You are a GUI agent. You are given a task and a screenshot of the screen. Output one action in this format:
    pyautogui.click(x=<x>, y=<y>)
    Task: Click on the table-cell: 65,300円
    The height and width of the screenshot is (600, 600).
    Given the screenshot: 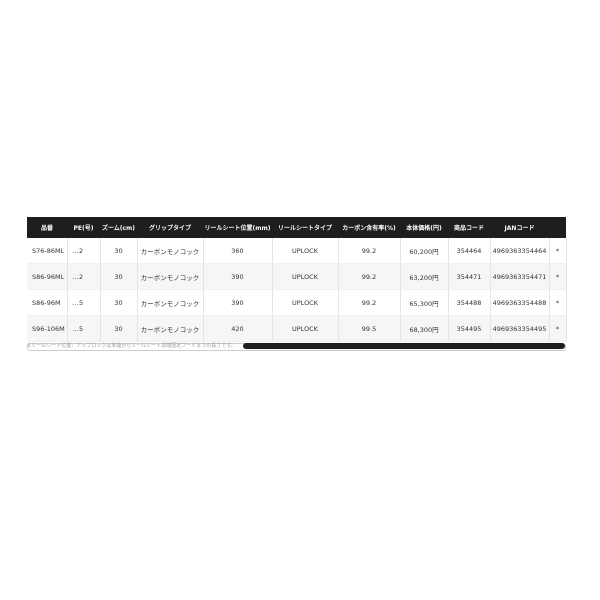 What is the action you would take?
    pyautogui.click(x=424, y=302)
    